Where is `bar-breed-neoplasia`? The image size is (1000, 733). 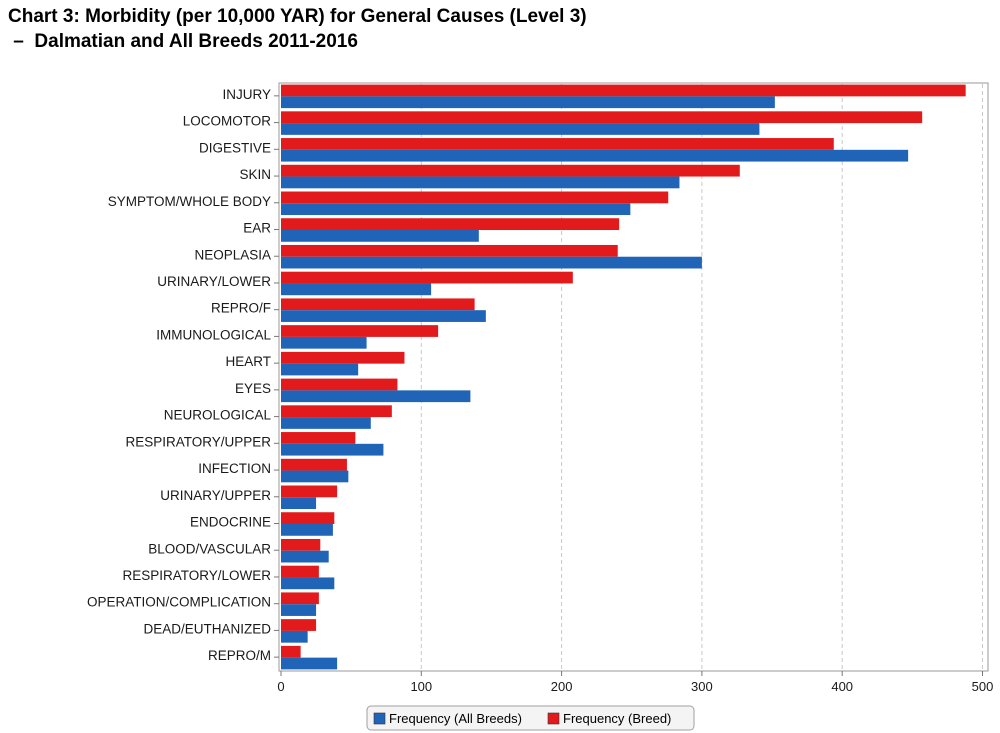 bar-breed-neoplasia is located at coordinates (449, 250).